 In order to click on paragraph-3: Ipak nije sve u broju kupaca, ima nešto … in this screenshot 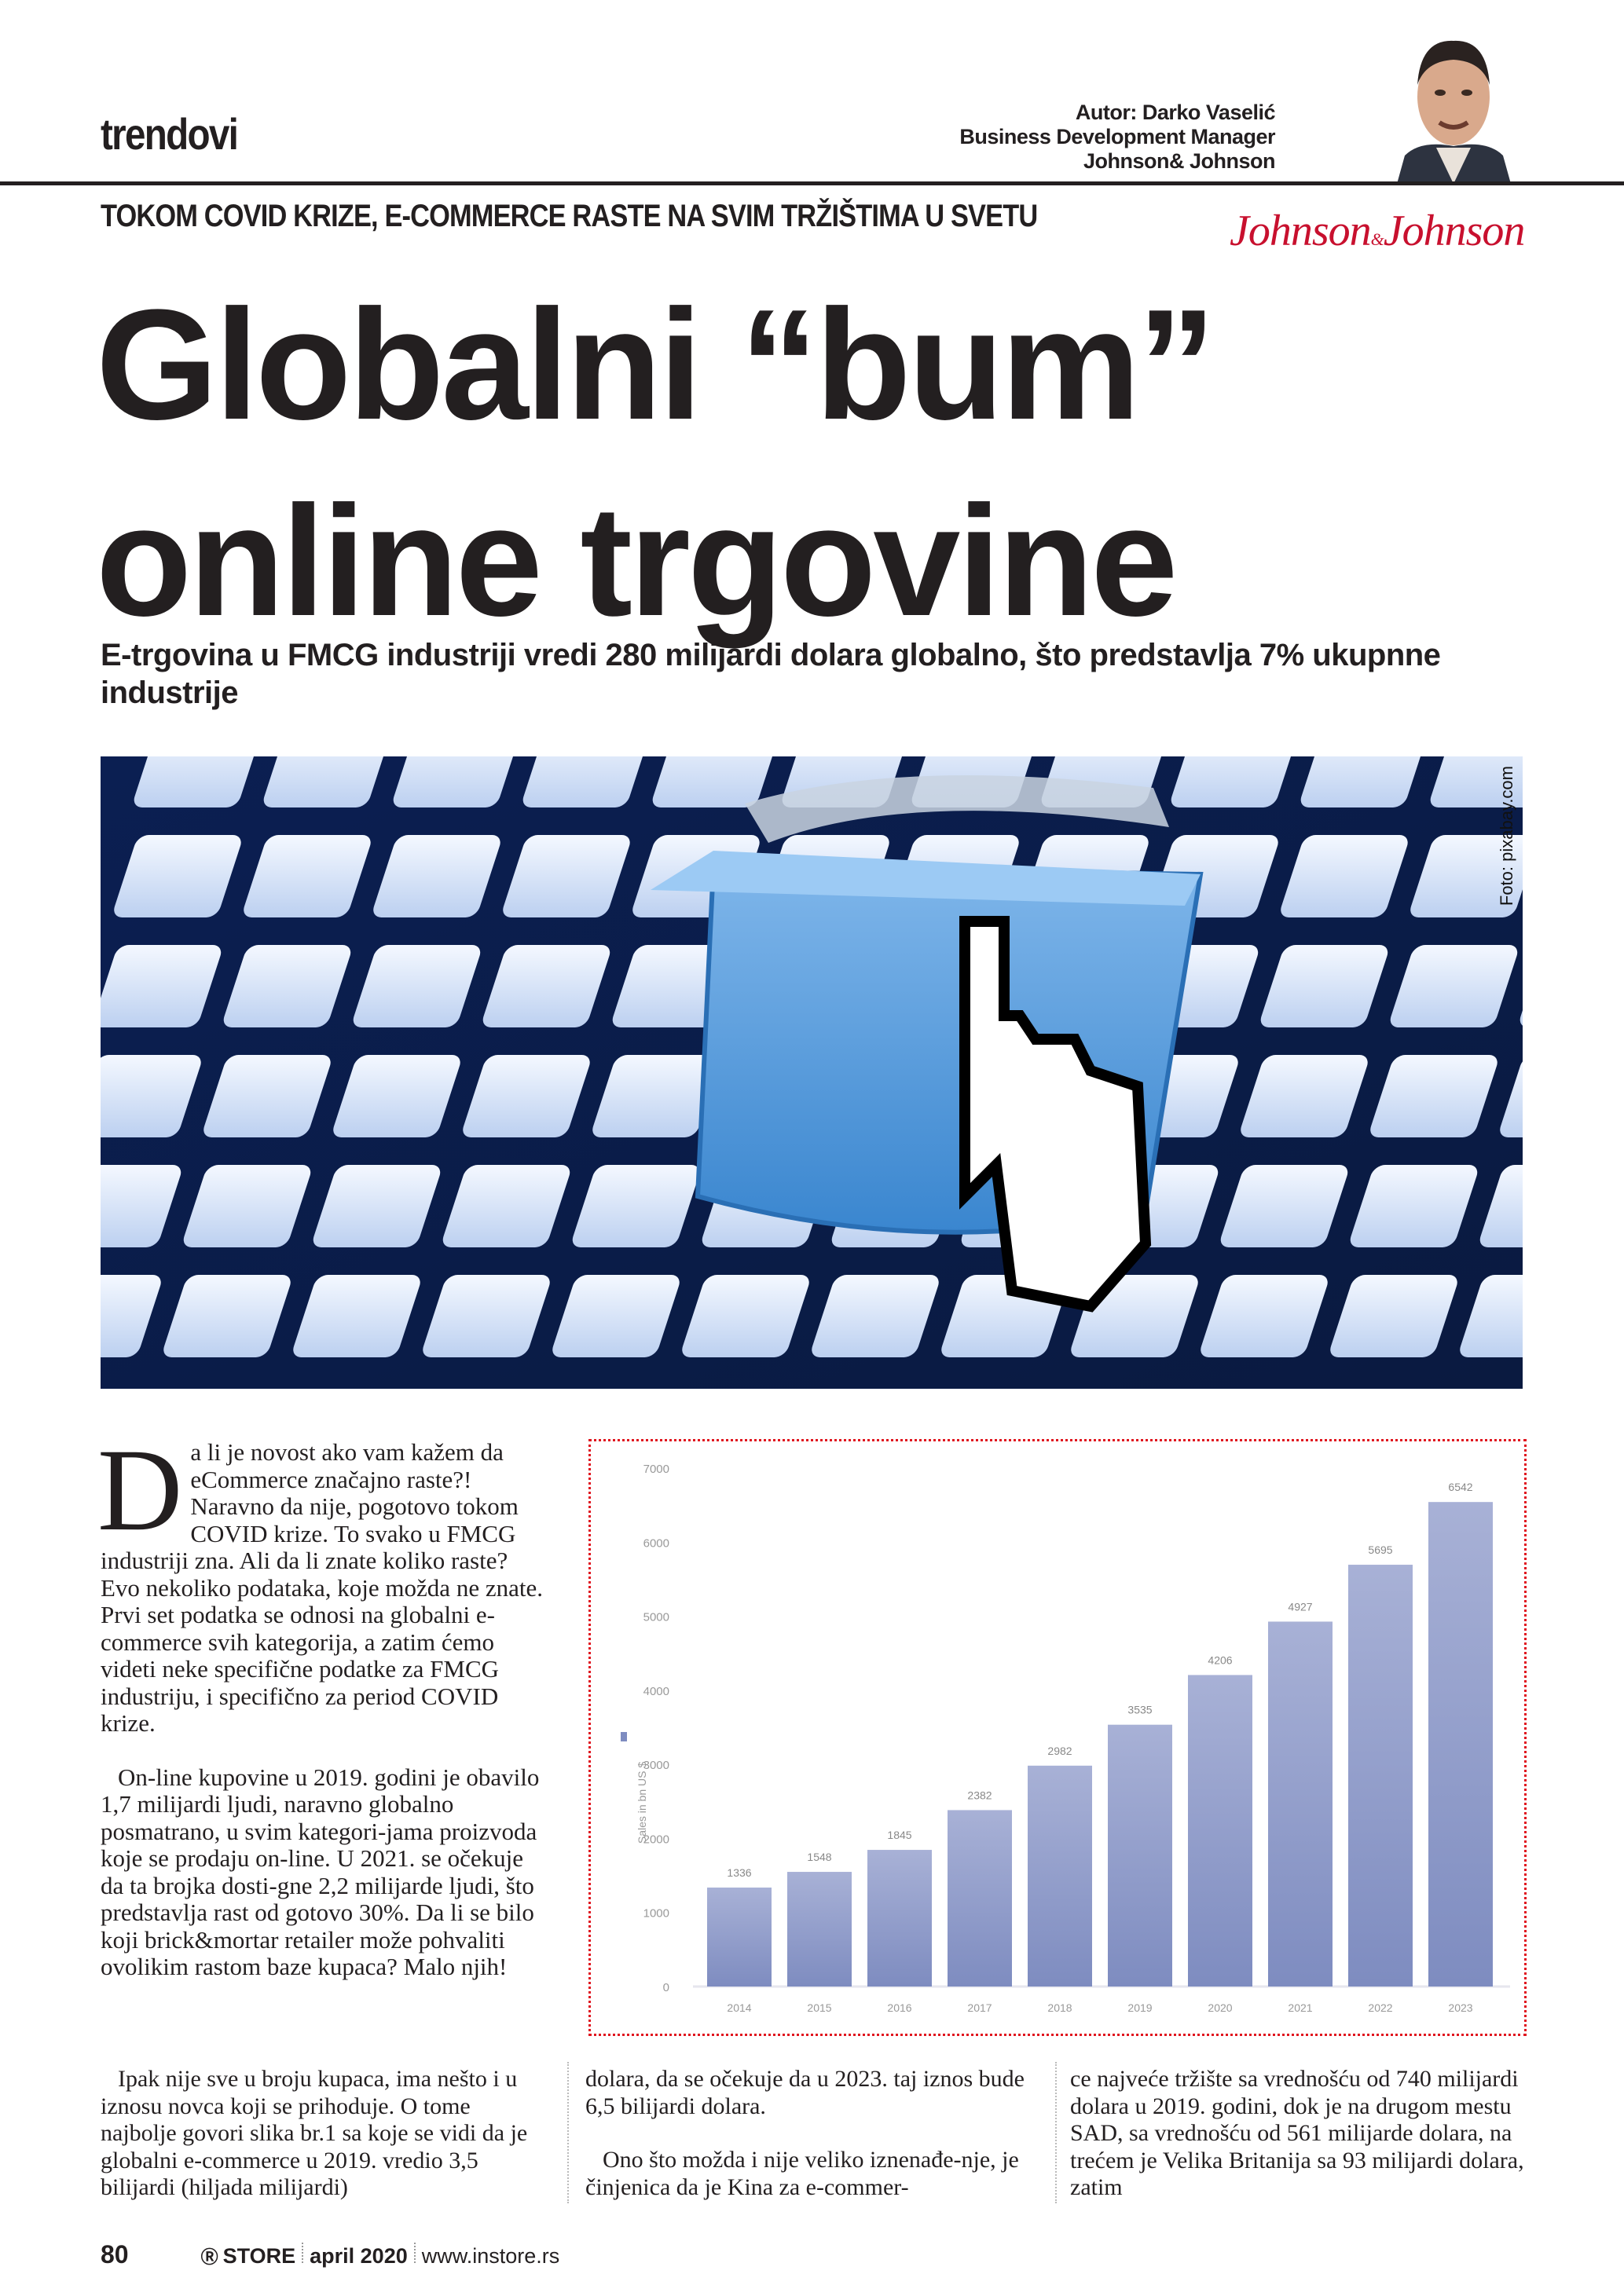, I will do `click(314, 2133)`.